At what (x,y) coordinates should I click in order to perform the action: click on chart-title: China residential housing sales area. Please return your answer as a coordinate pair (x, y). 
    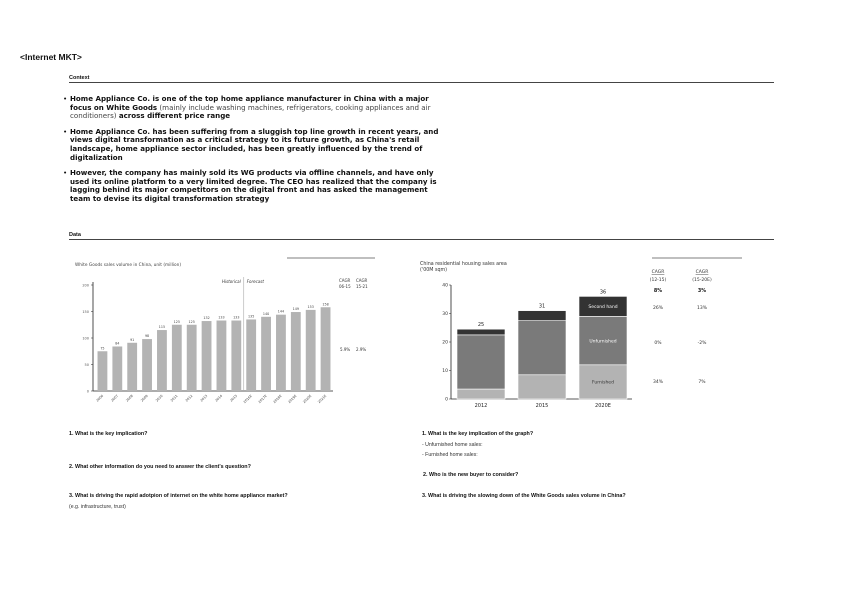
    Looking at the image, I should click on (463, 264).